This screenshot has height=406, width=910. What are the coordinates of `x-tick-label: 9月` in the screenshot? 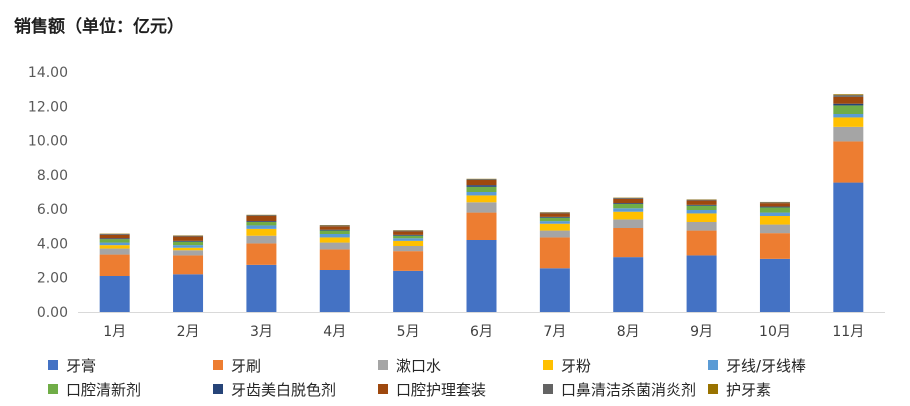 It's located at (701, 332).